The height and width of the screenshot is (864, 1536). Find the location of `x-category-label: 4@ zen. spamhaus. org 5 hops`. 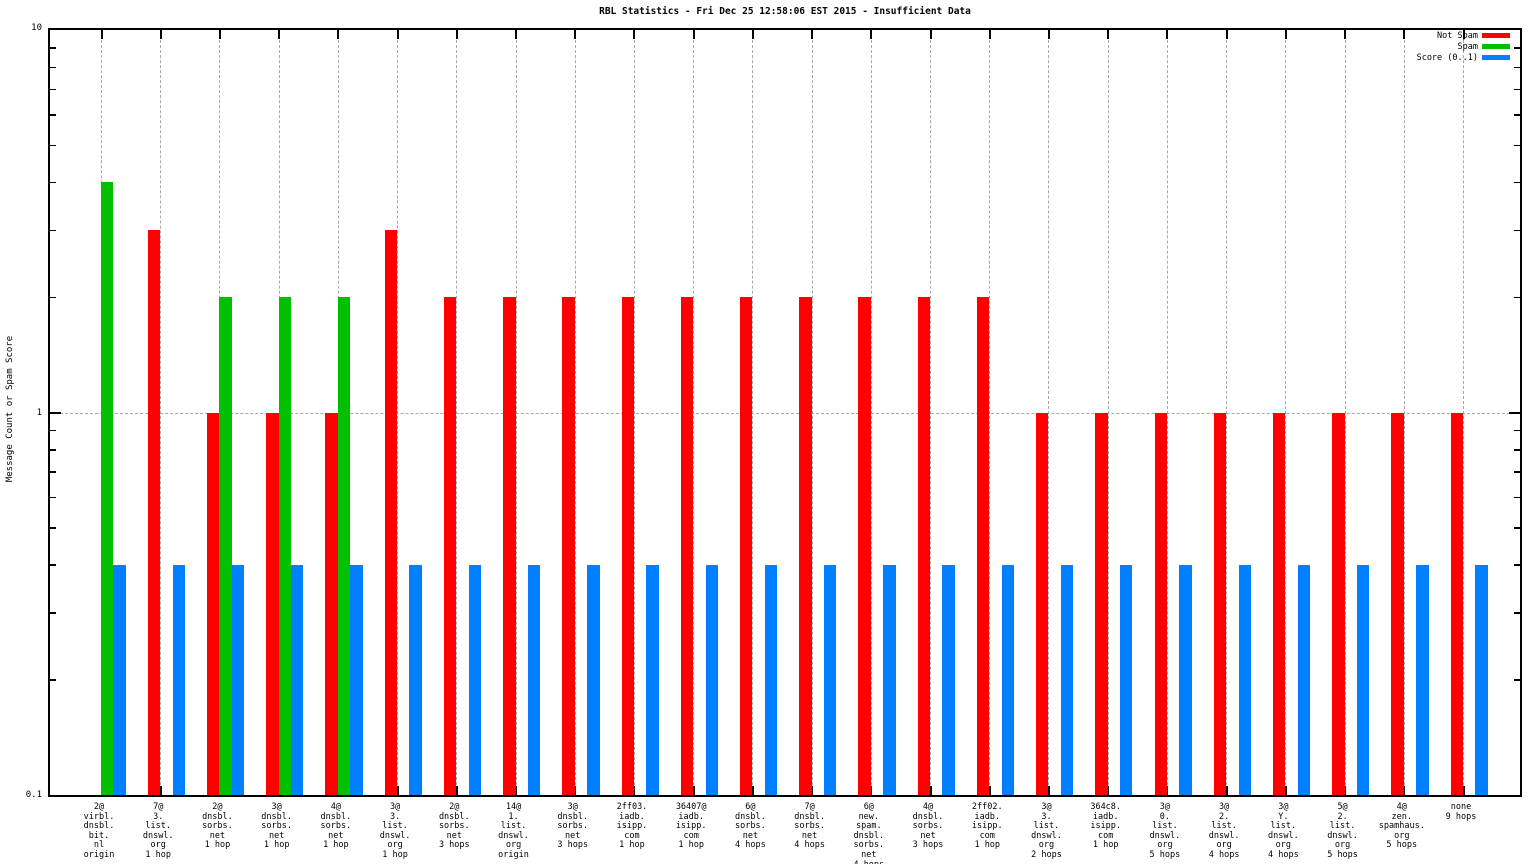

x-category-label: 4@ zen. spamhaus. org 5 hops is located at coordinates (1401, 826).